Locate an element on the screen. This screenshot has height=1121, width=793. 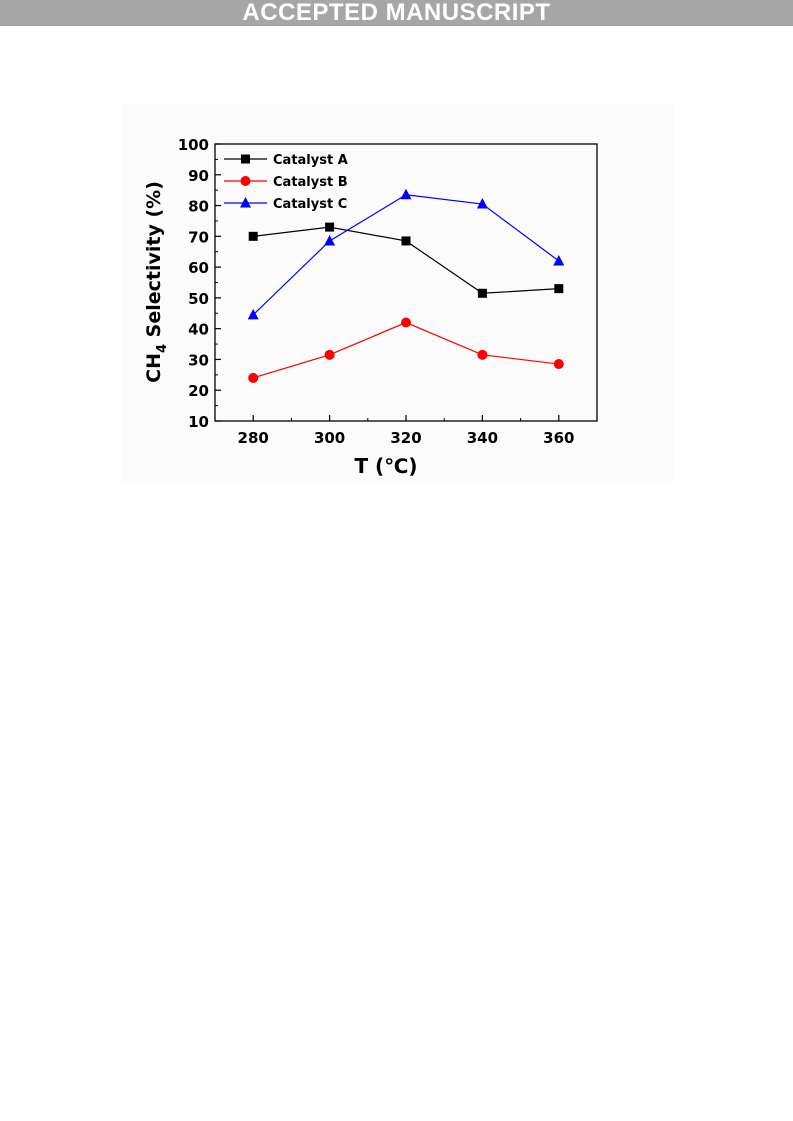
y-tick-label: 90 is located at coordinates (198, 176).